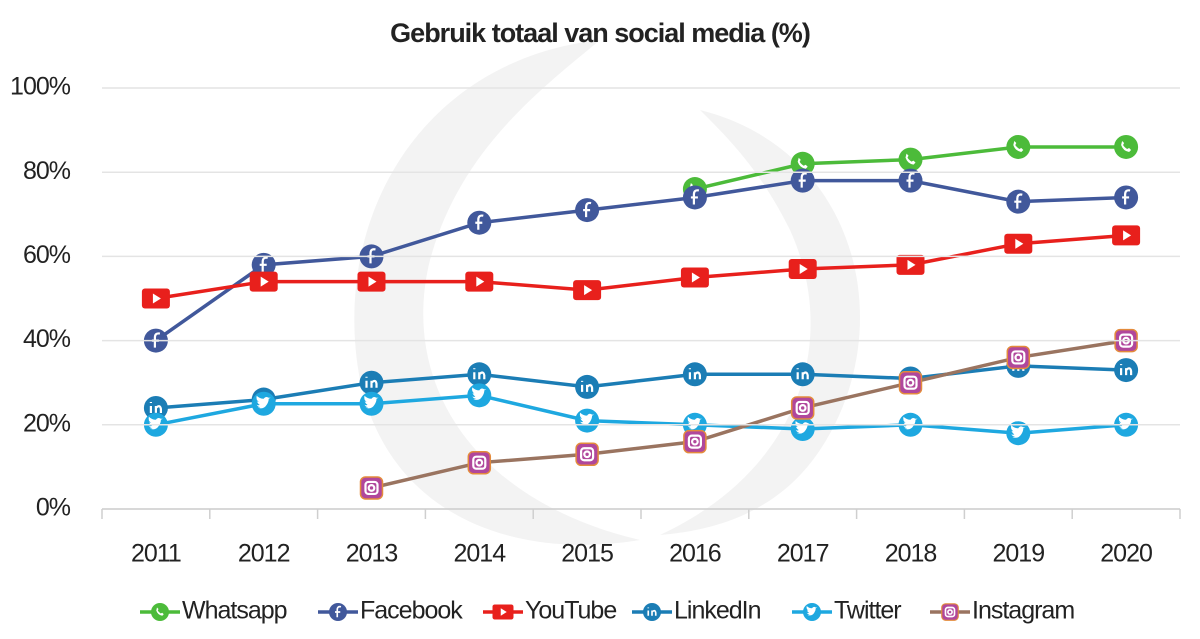 The image size is (1200, 639). Describe the element at coordinates (587, 554) in the screenshot. I see `x-tick-label: 2015` at that location.